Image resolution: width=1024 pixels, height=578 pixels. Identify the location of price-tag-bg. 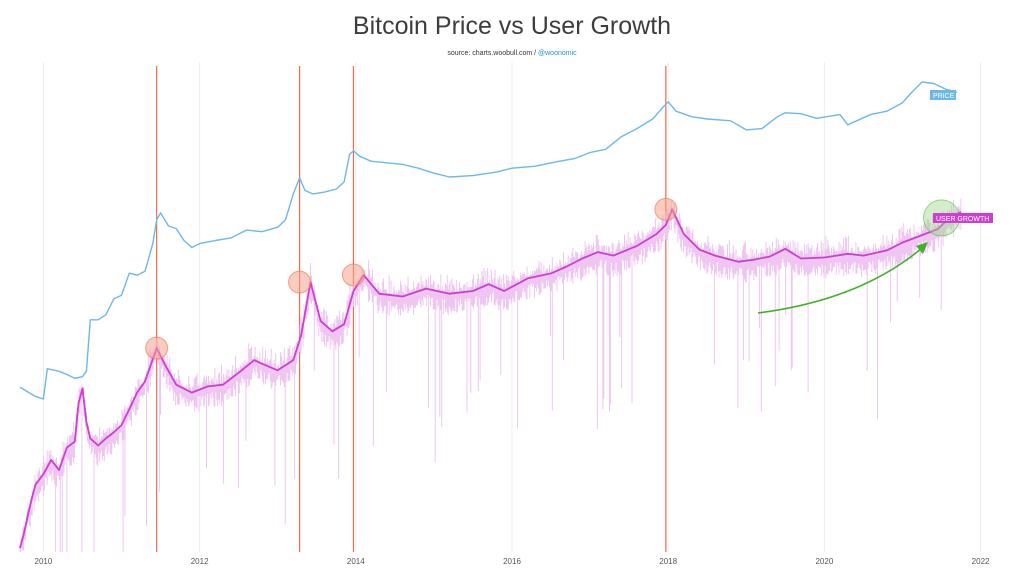
(943, 95).